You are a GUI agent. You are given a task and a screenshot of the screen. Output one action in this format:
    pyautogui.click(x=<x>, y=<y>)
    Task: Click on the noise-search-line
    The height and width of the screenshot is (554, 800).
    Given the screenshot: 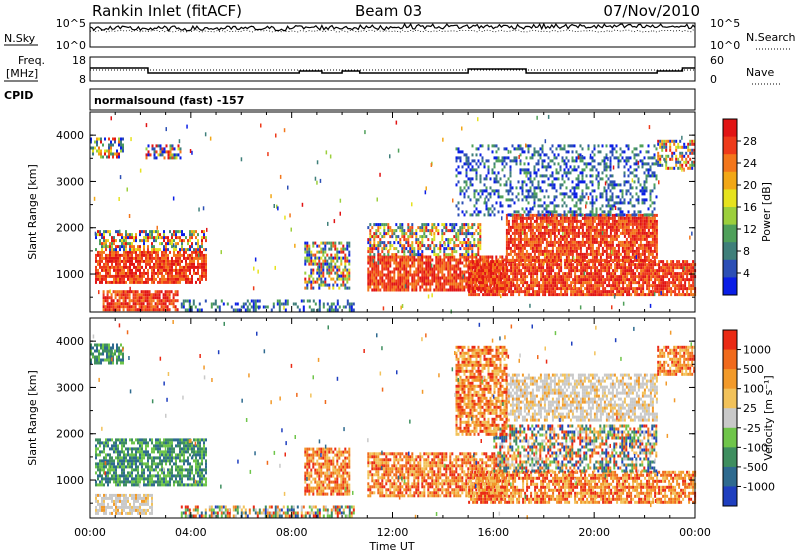 What is the action you would take?
    pyautogui.click(x=392, y=31)
    